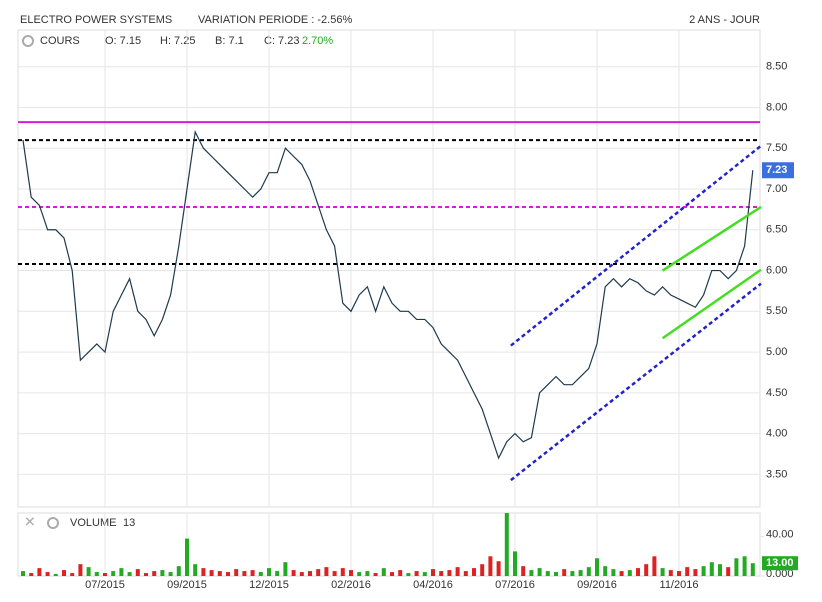  I want to click on x-tick-label: 04/2016, so click(433, 585).